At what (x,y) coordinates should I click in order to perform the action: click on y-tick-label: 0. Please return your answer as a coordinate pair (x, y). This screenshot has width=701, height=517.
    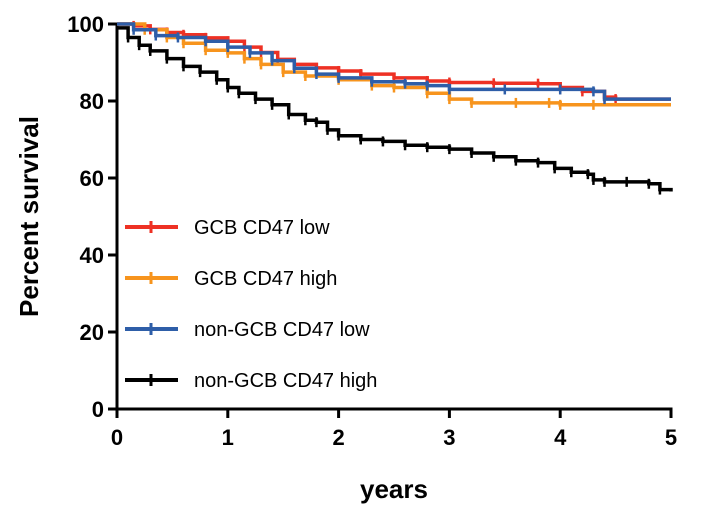
    Looking at the image, I should click on (98, 409).